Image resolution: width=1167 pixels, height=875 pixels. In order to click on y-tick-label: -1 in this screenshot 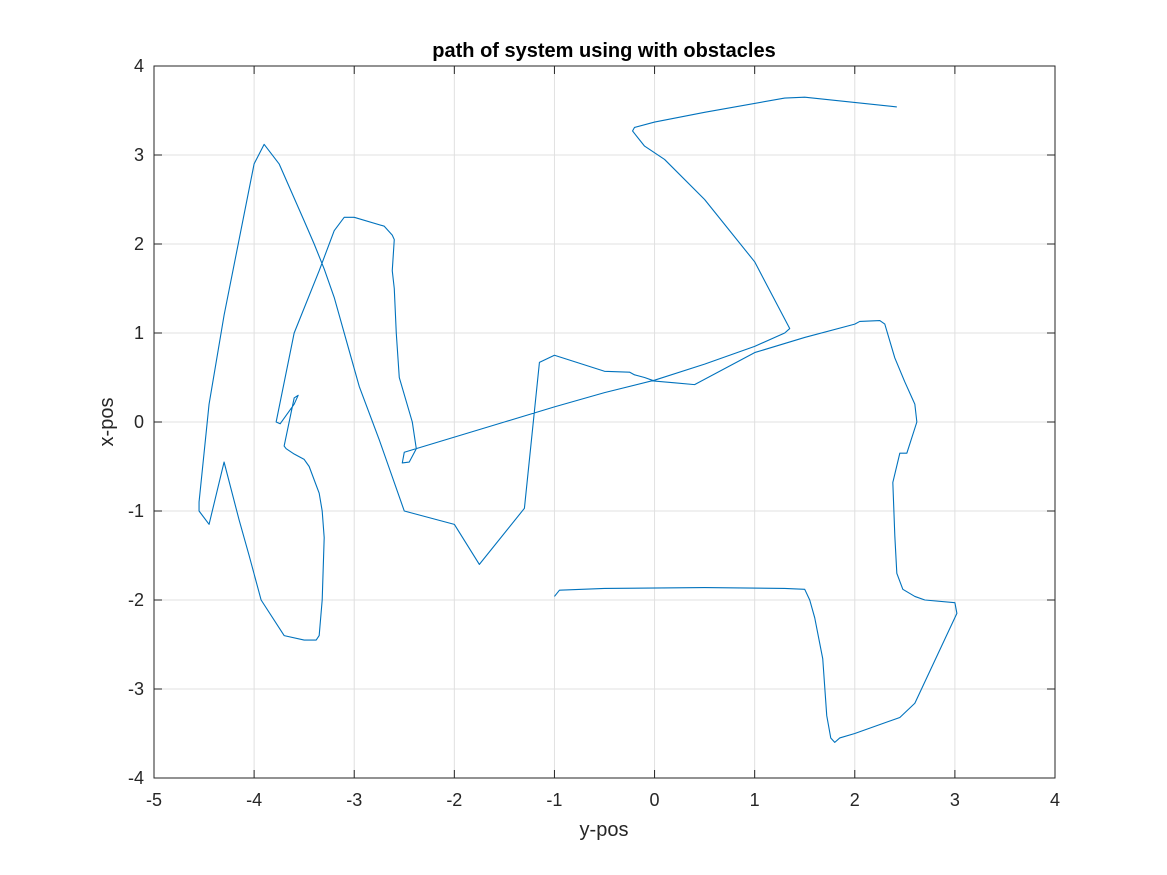, I will do `click(136, 511)`.